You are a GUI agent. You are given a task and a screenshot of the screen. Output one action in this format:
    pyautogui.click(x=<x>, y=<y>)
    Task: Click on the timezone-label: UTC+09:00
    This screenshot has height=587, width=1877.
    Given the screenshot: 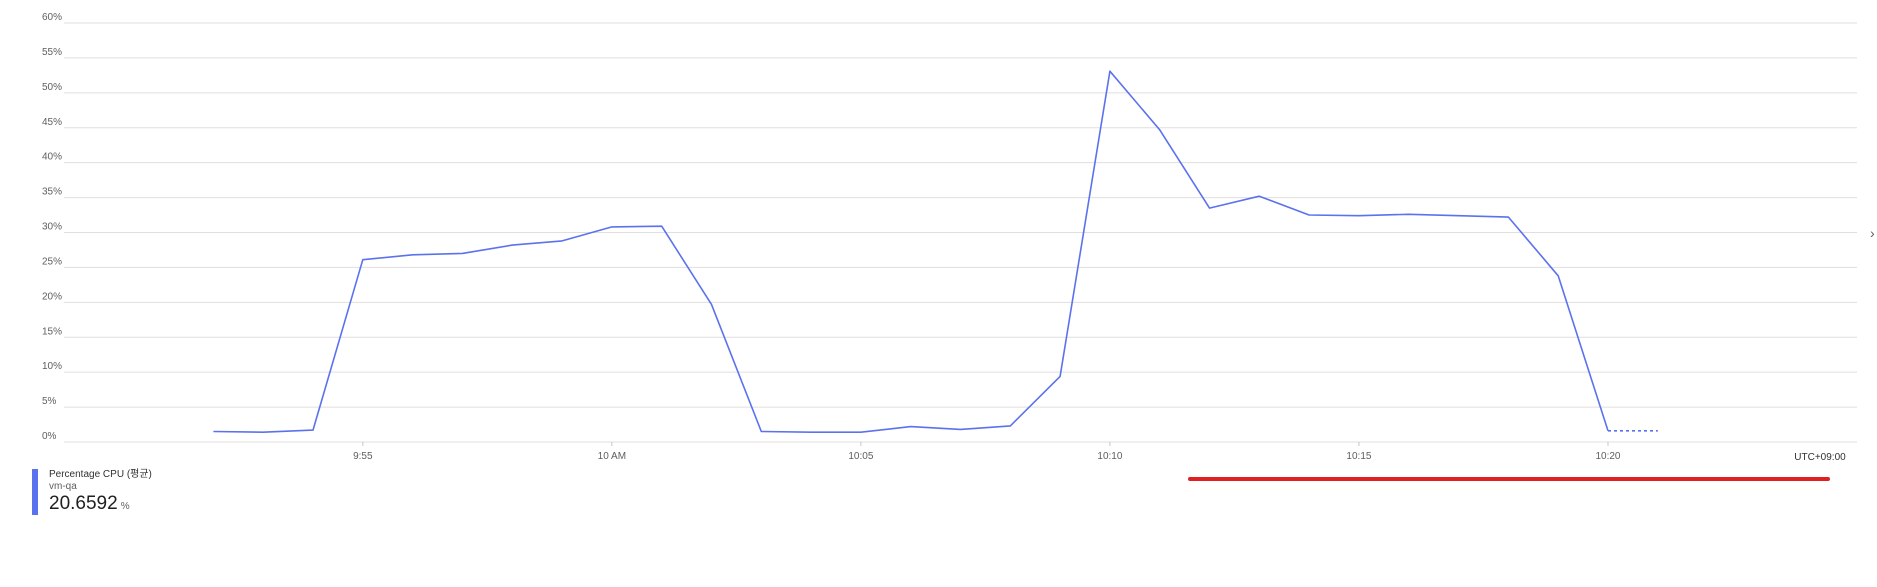 What is the action you would take?
    pyautogui.click(x=1820, y=457)
    